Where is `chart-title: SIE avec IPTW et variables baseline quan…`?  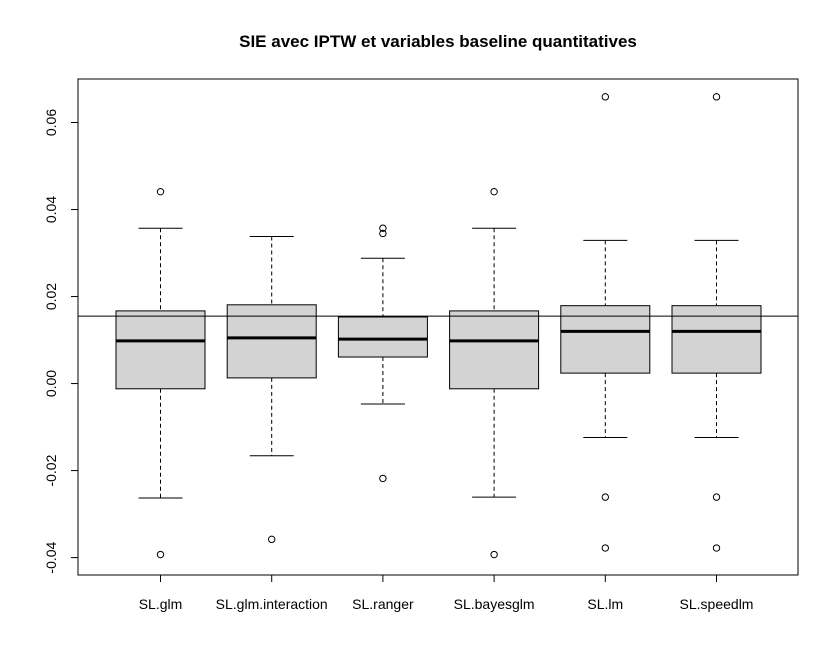 chart-title: SIE avec IPTW et variables baseline quan… is located at coordinates (438, 41).